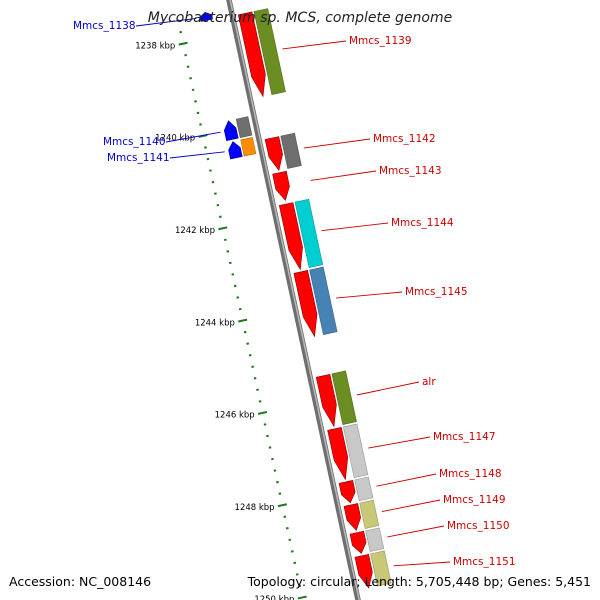 The width and height of the screenshot is (600, 600). What do you see at coordinates (478, 526) in the screenshot?
I see `gene-label: Mmcs_1150` at bounding box center [478, 526].